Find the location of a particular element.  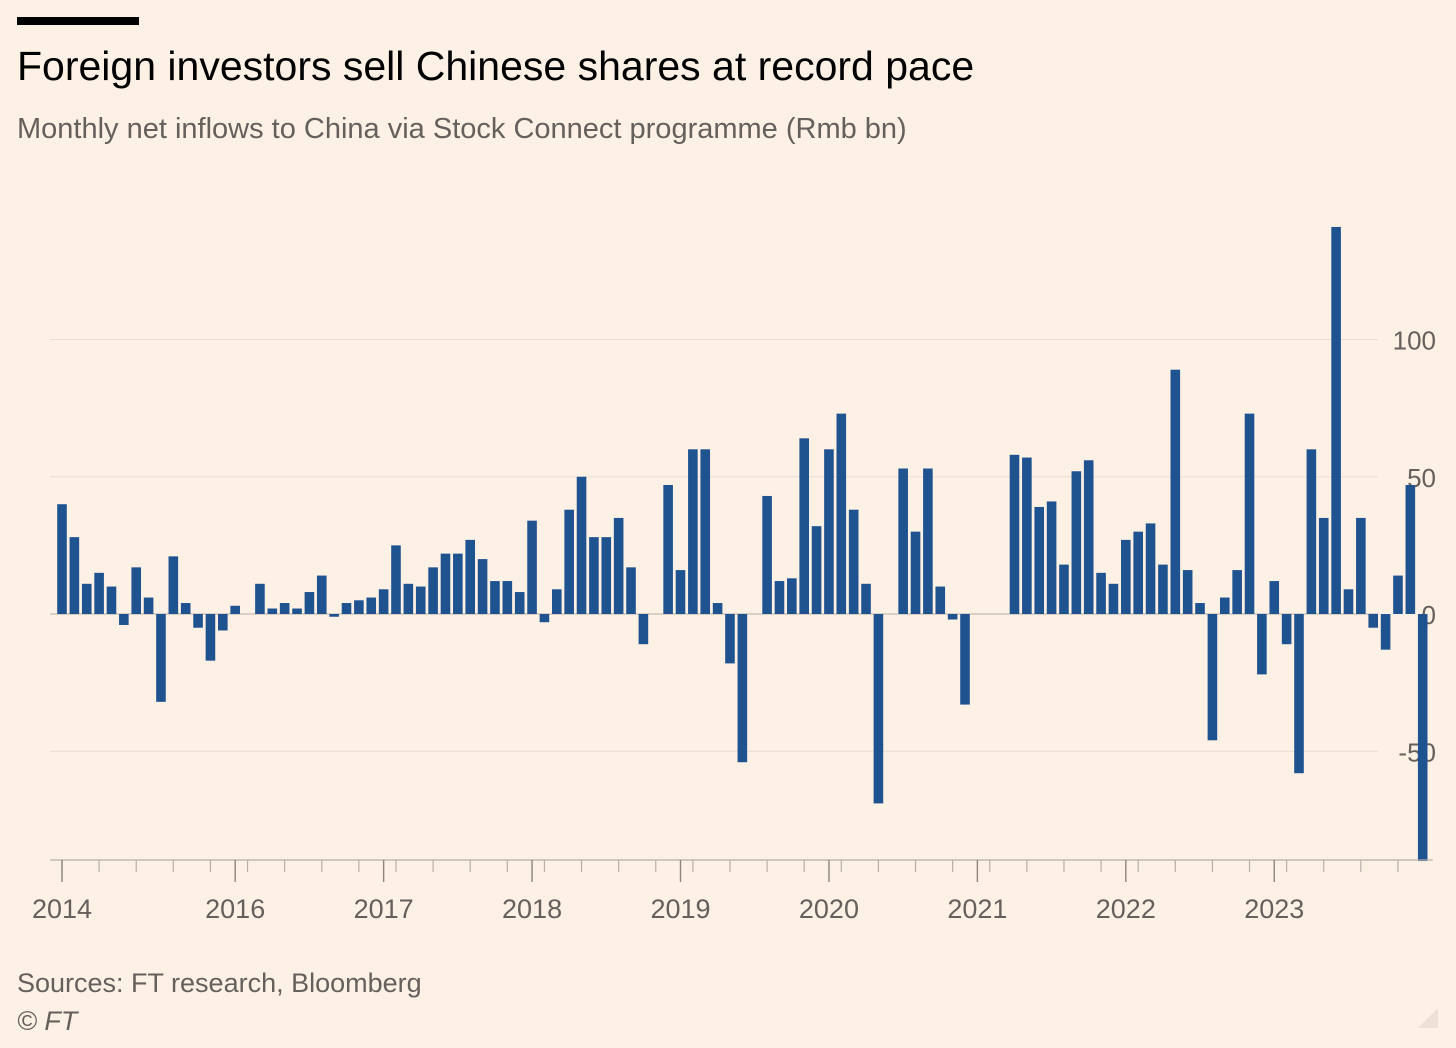

ft-top-bar is located at coordinates (78, 21).